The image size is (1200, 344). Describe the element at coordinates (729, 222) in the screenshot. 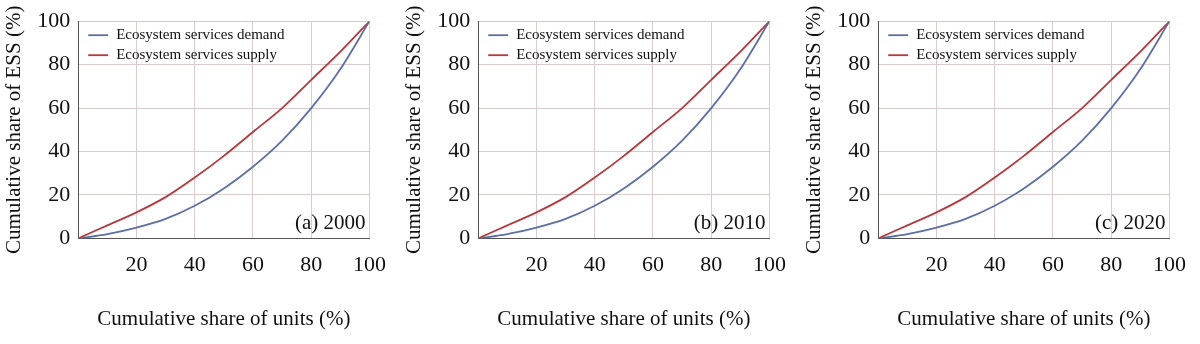

I see `annotation: (b) 2010` at that location.